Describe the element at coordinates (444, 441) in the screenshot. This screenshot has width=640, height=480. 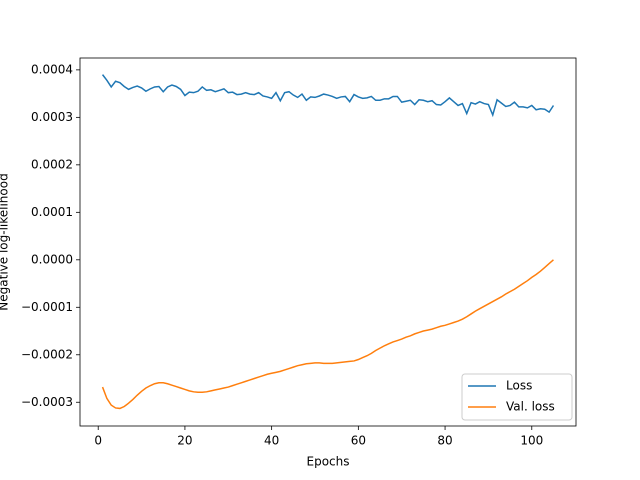
I see `x-tick-label: 80` at that location.